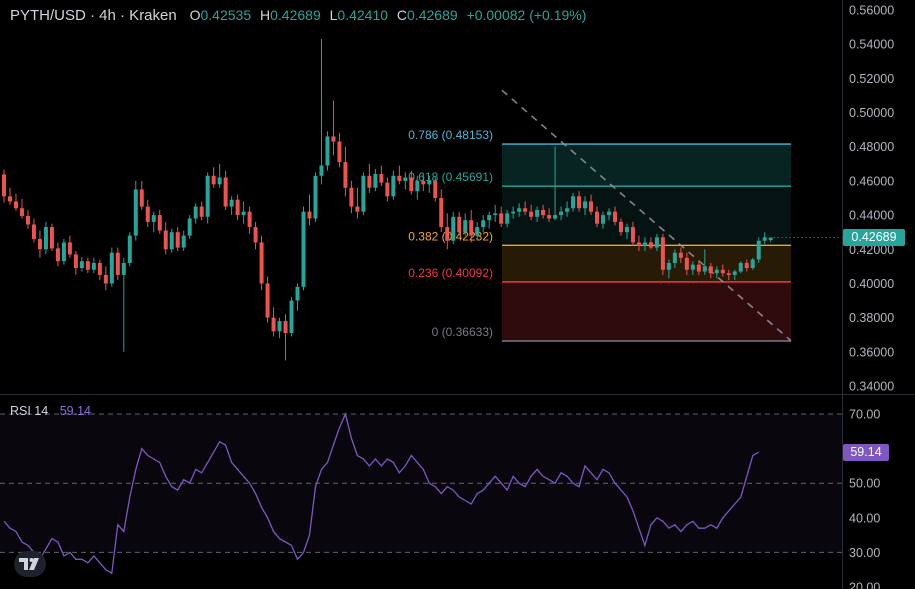 The image size is (915, 589). Describe the element at coordinates (450, 236) in the screenshot. I see `fib-label-0.382: 0.382 (0.42232)` at that location.